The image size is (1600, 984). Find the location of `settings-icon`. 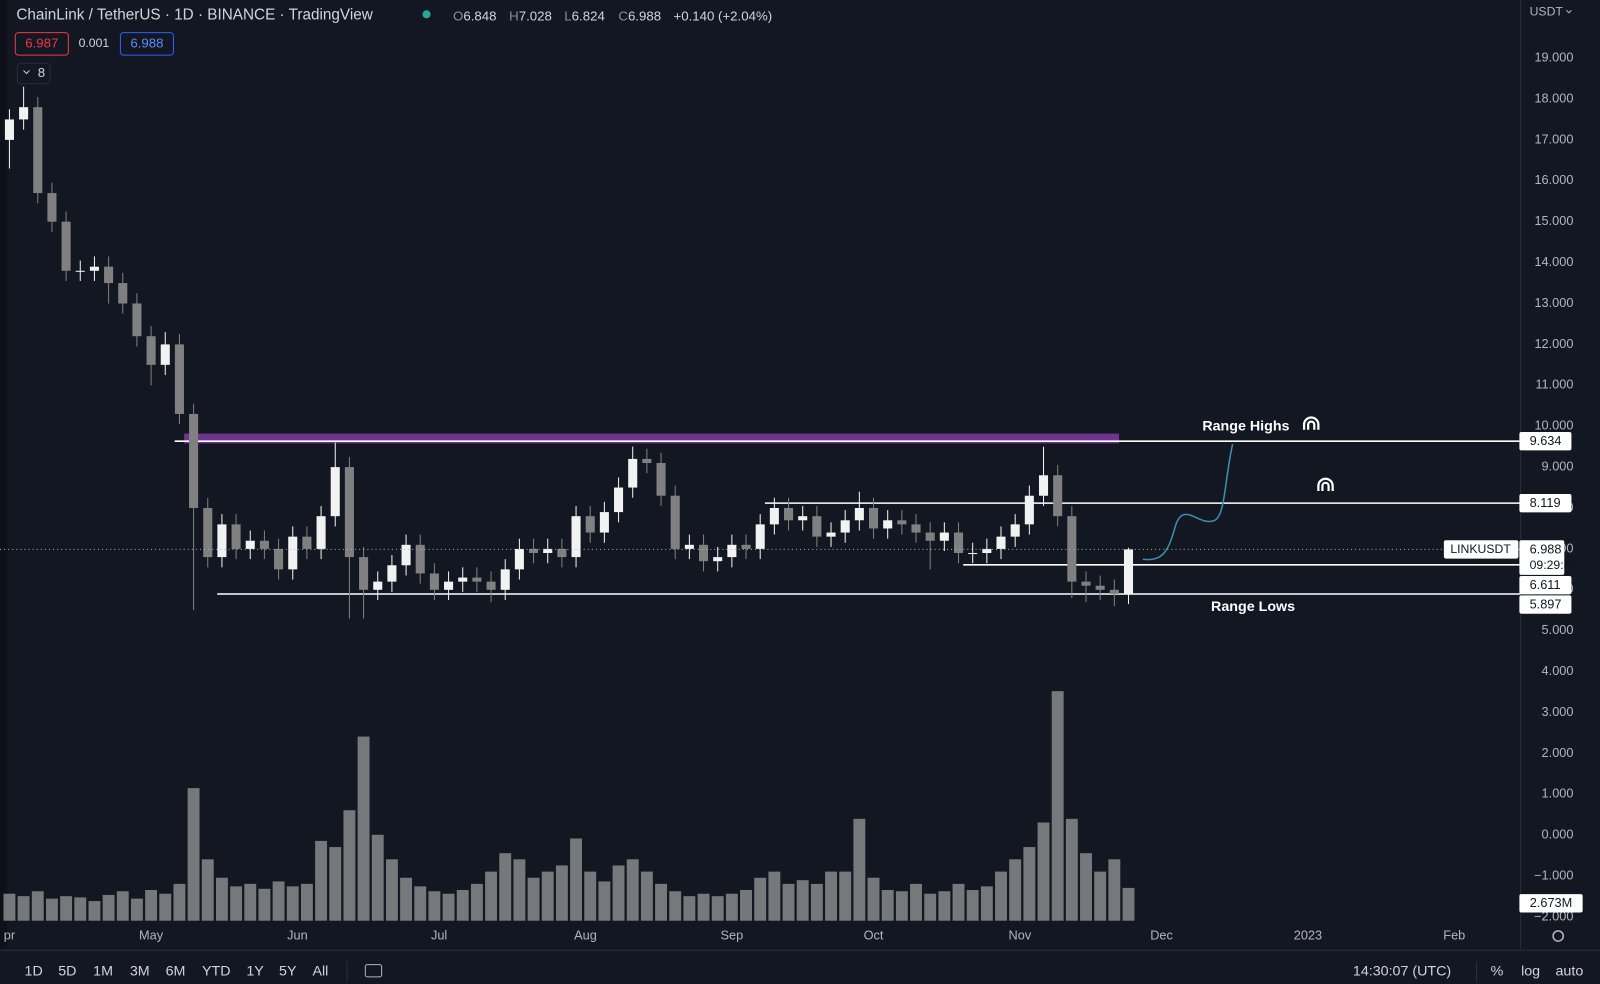

settings-icon is located at coordinates (1558, 936).